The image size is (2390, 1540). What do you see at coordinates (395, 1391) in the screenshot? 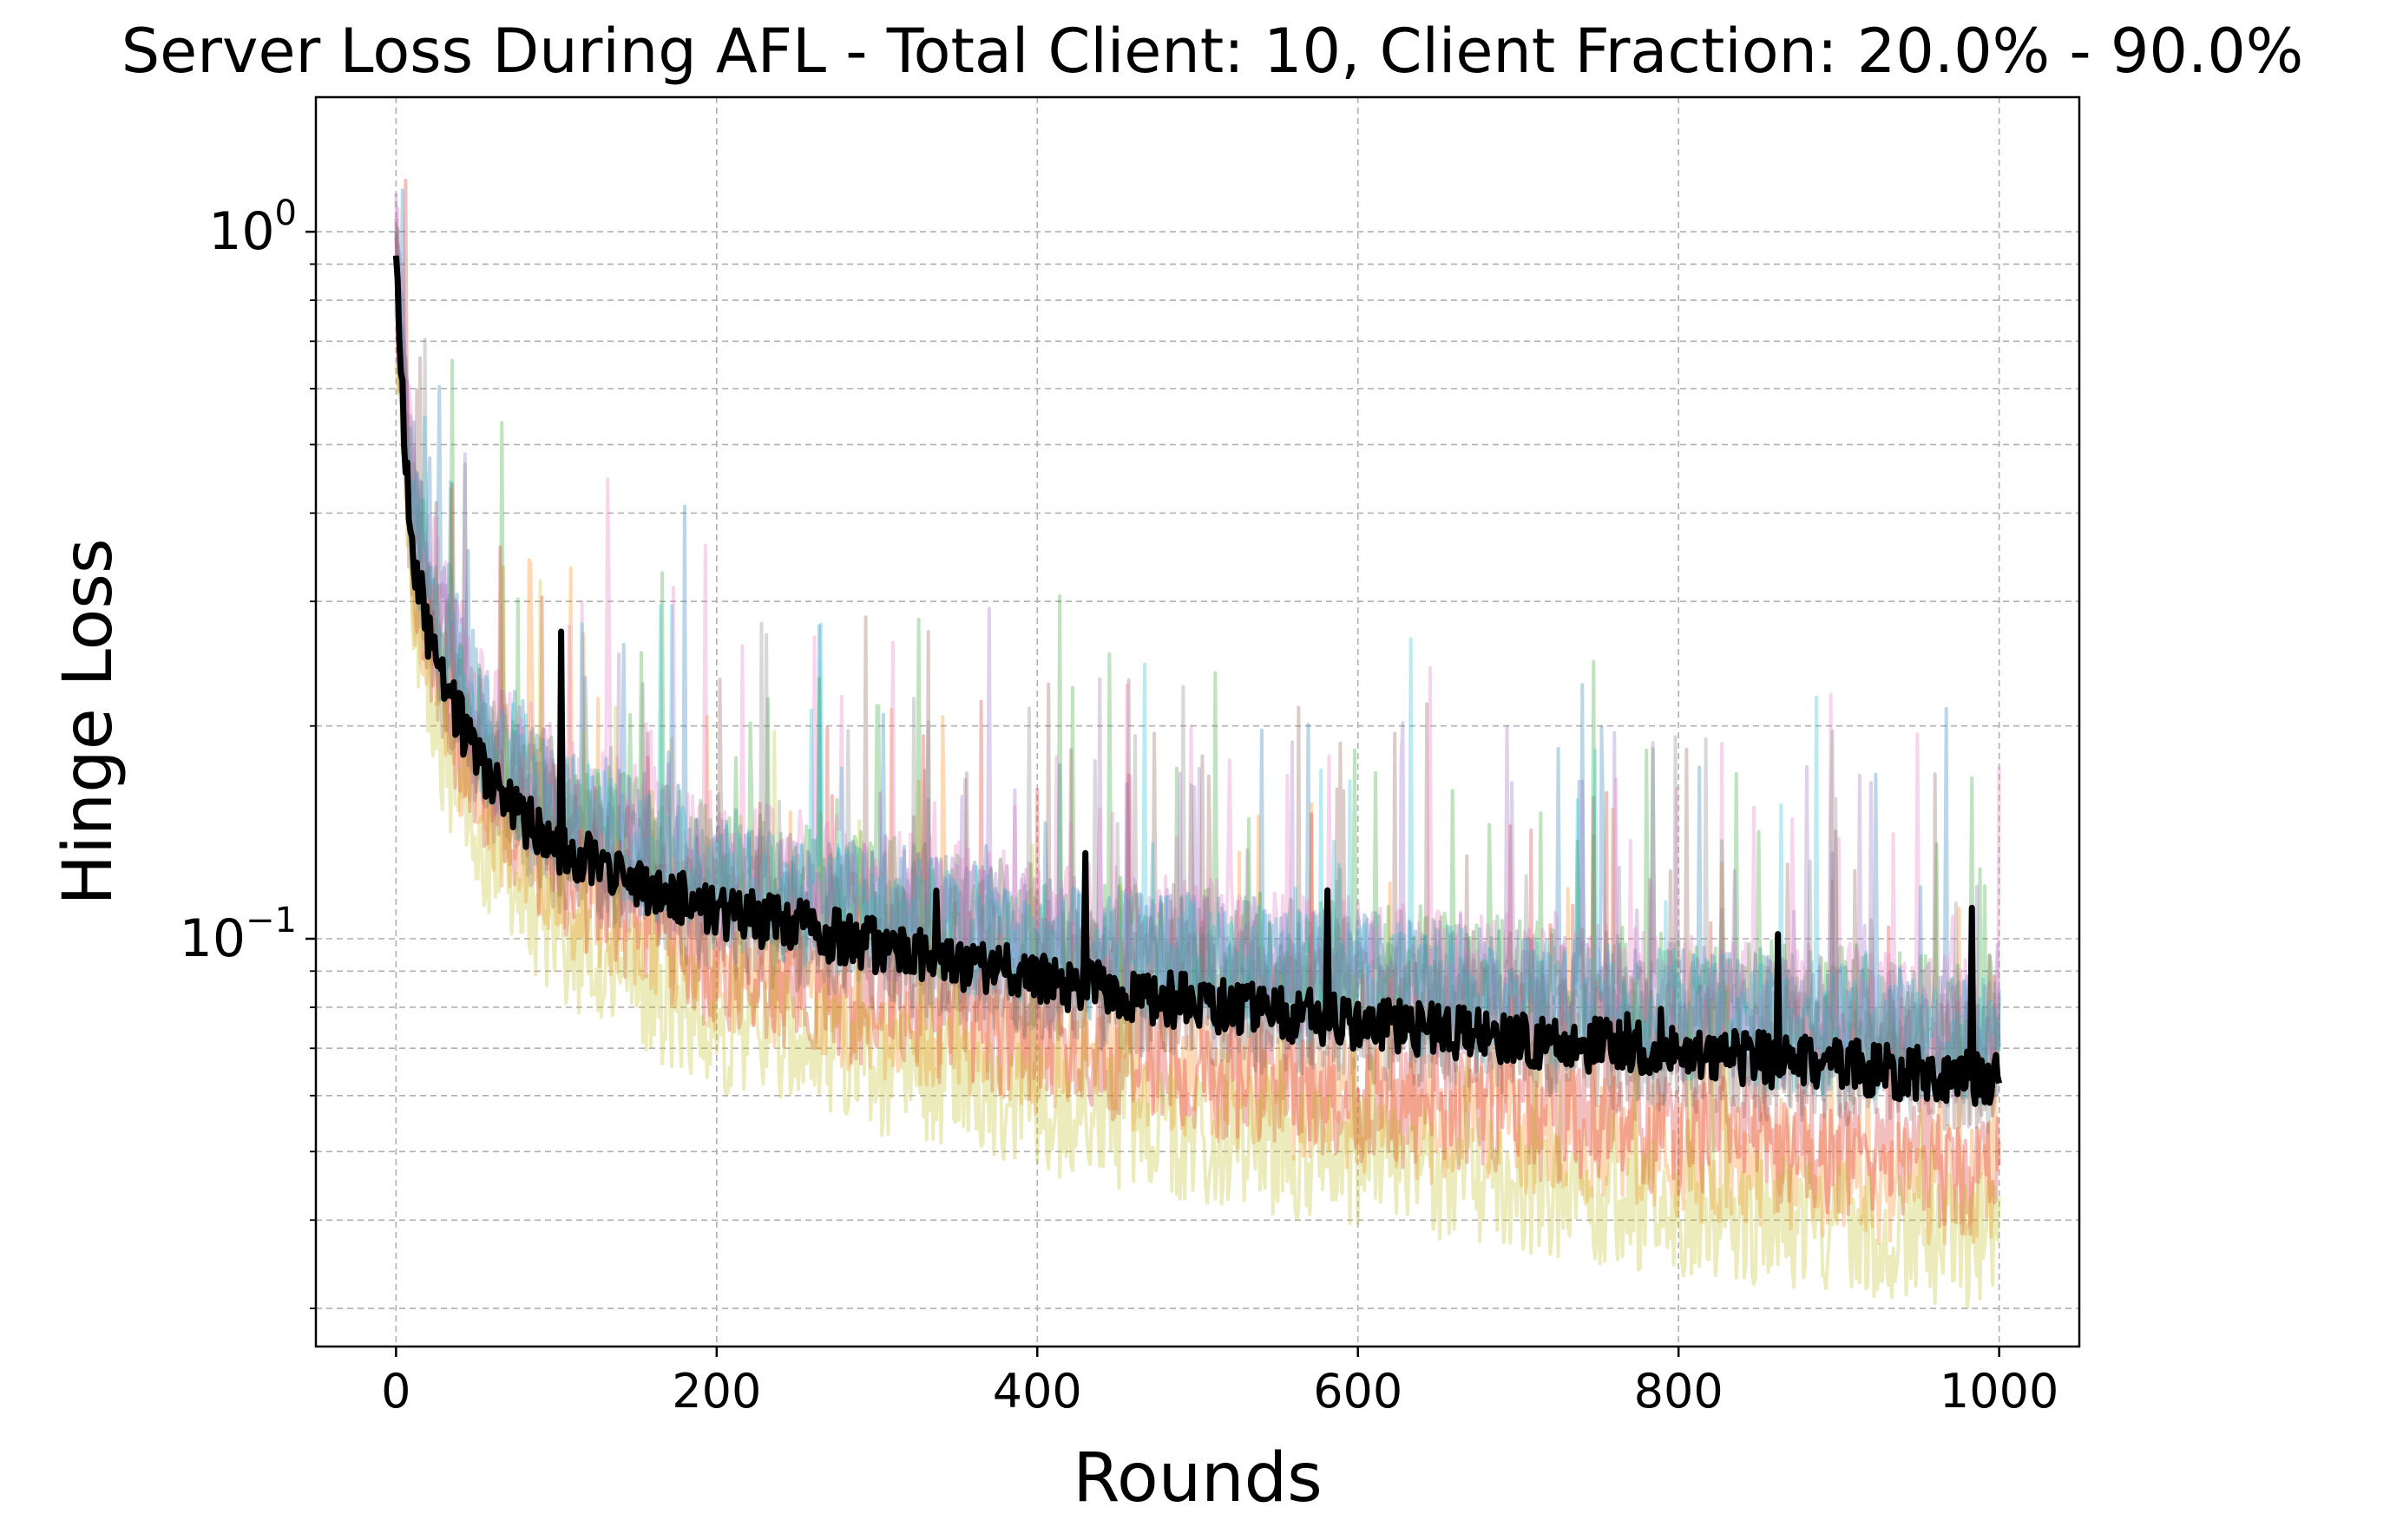
I see `x-tick-label: 0` at bounding box center [395, 1391].